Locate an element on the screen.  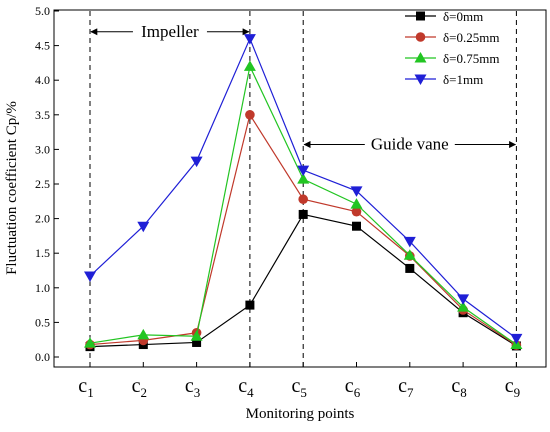
annotation-label: Impeller is located at coordinates (170, 31).